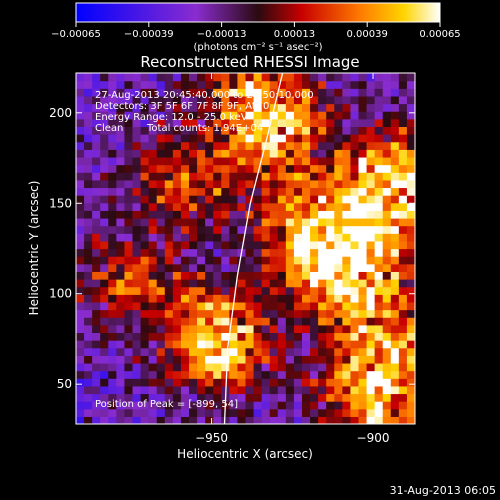  Describe the element at coordinates (257, 47) in the screenshot. I see `colorbar-units-label: (photons cm⁻² s⁻¹ asec⁻²)` at that location.